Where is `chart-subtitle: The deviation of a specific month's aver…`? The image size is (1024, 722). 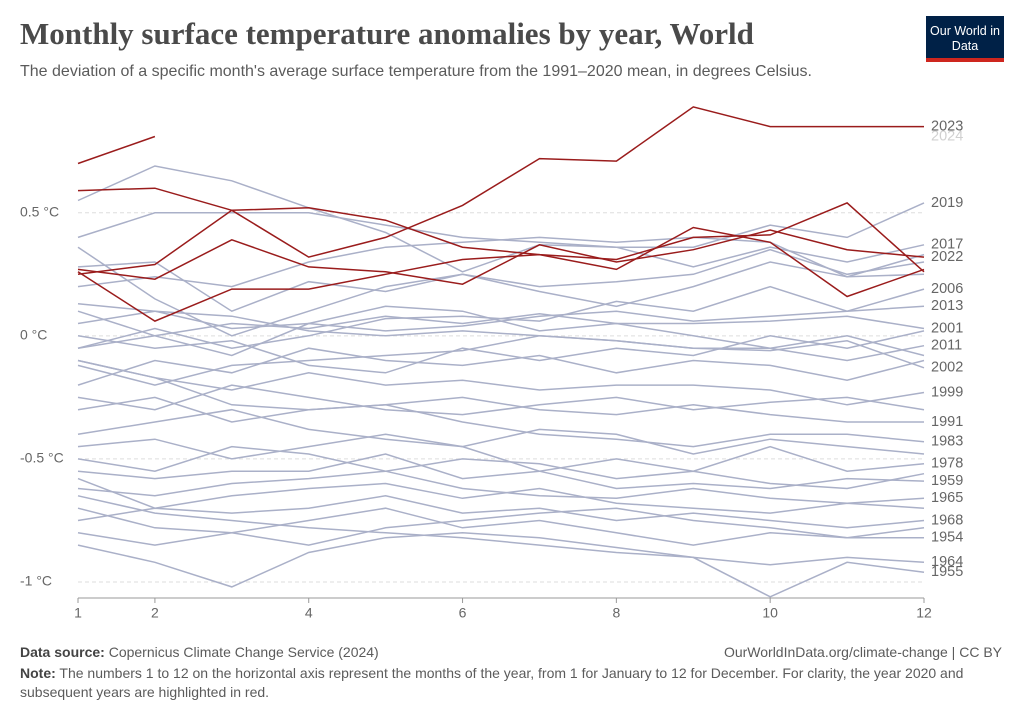 chart-subtitle: The deviation of a specific month's aver… is located at coordinates (416, 71).